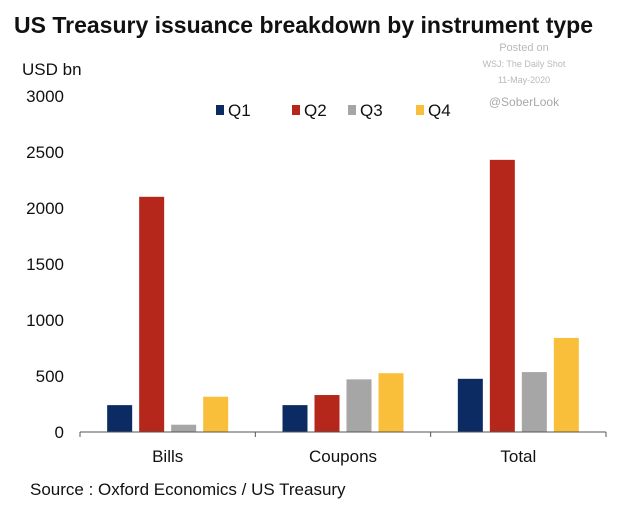  Describe the element at coordinates (518, 456) in the screenshot. I see `x-category-label: Total` at that location.